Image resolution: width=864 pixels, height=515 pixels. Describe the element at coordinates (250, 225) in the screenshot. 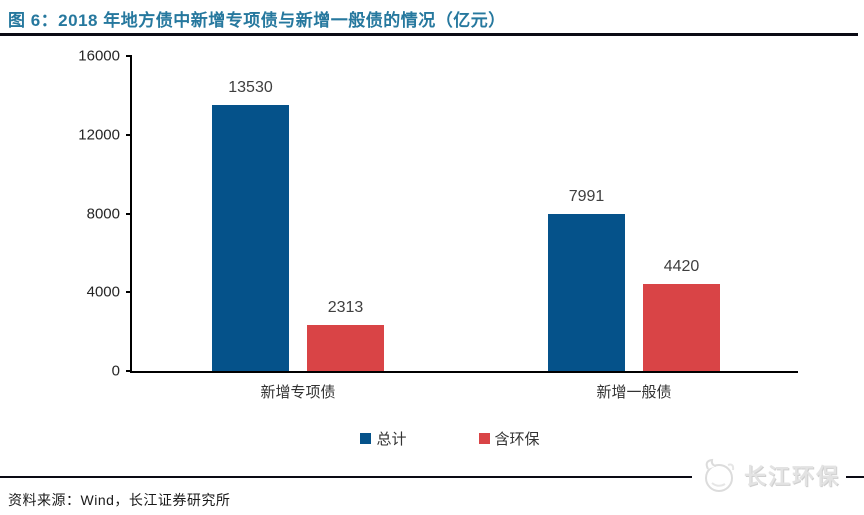

I see `bar-total-special: 13530` at that location.